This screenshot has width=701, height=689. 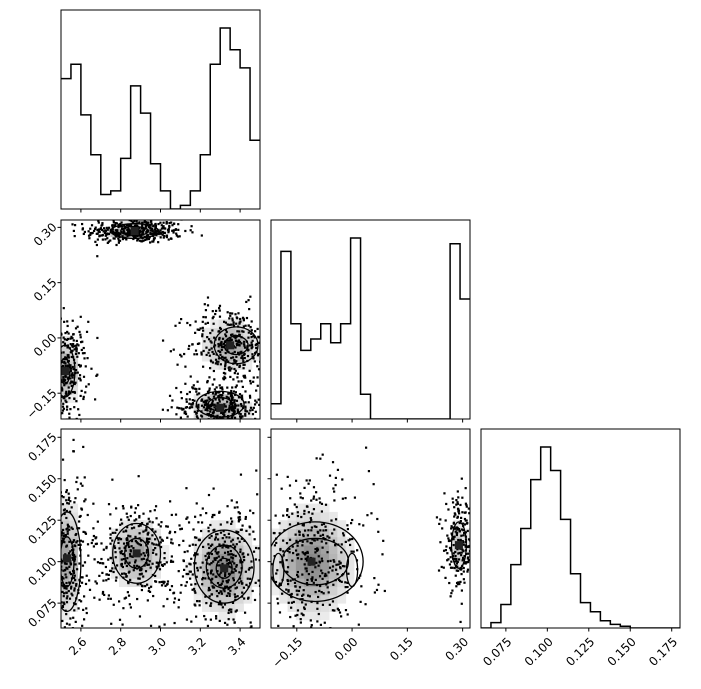 I want to click on density-peak, so click(x=224, y=568).